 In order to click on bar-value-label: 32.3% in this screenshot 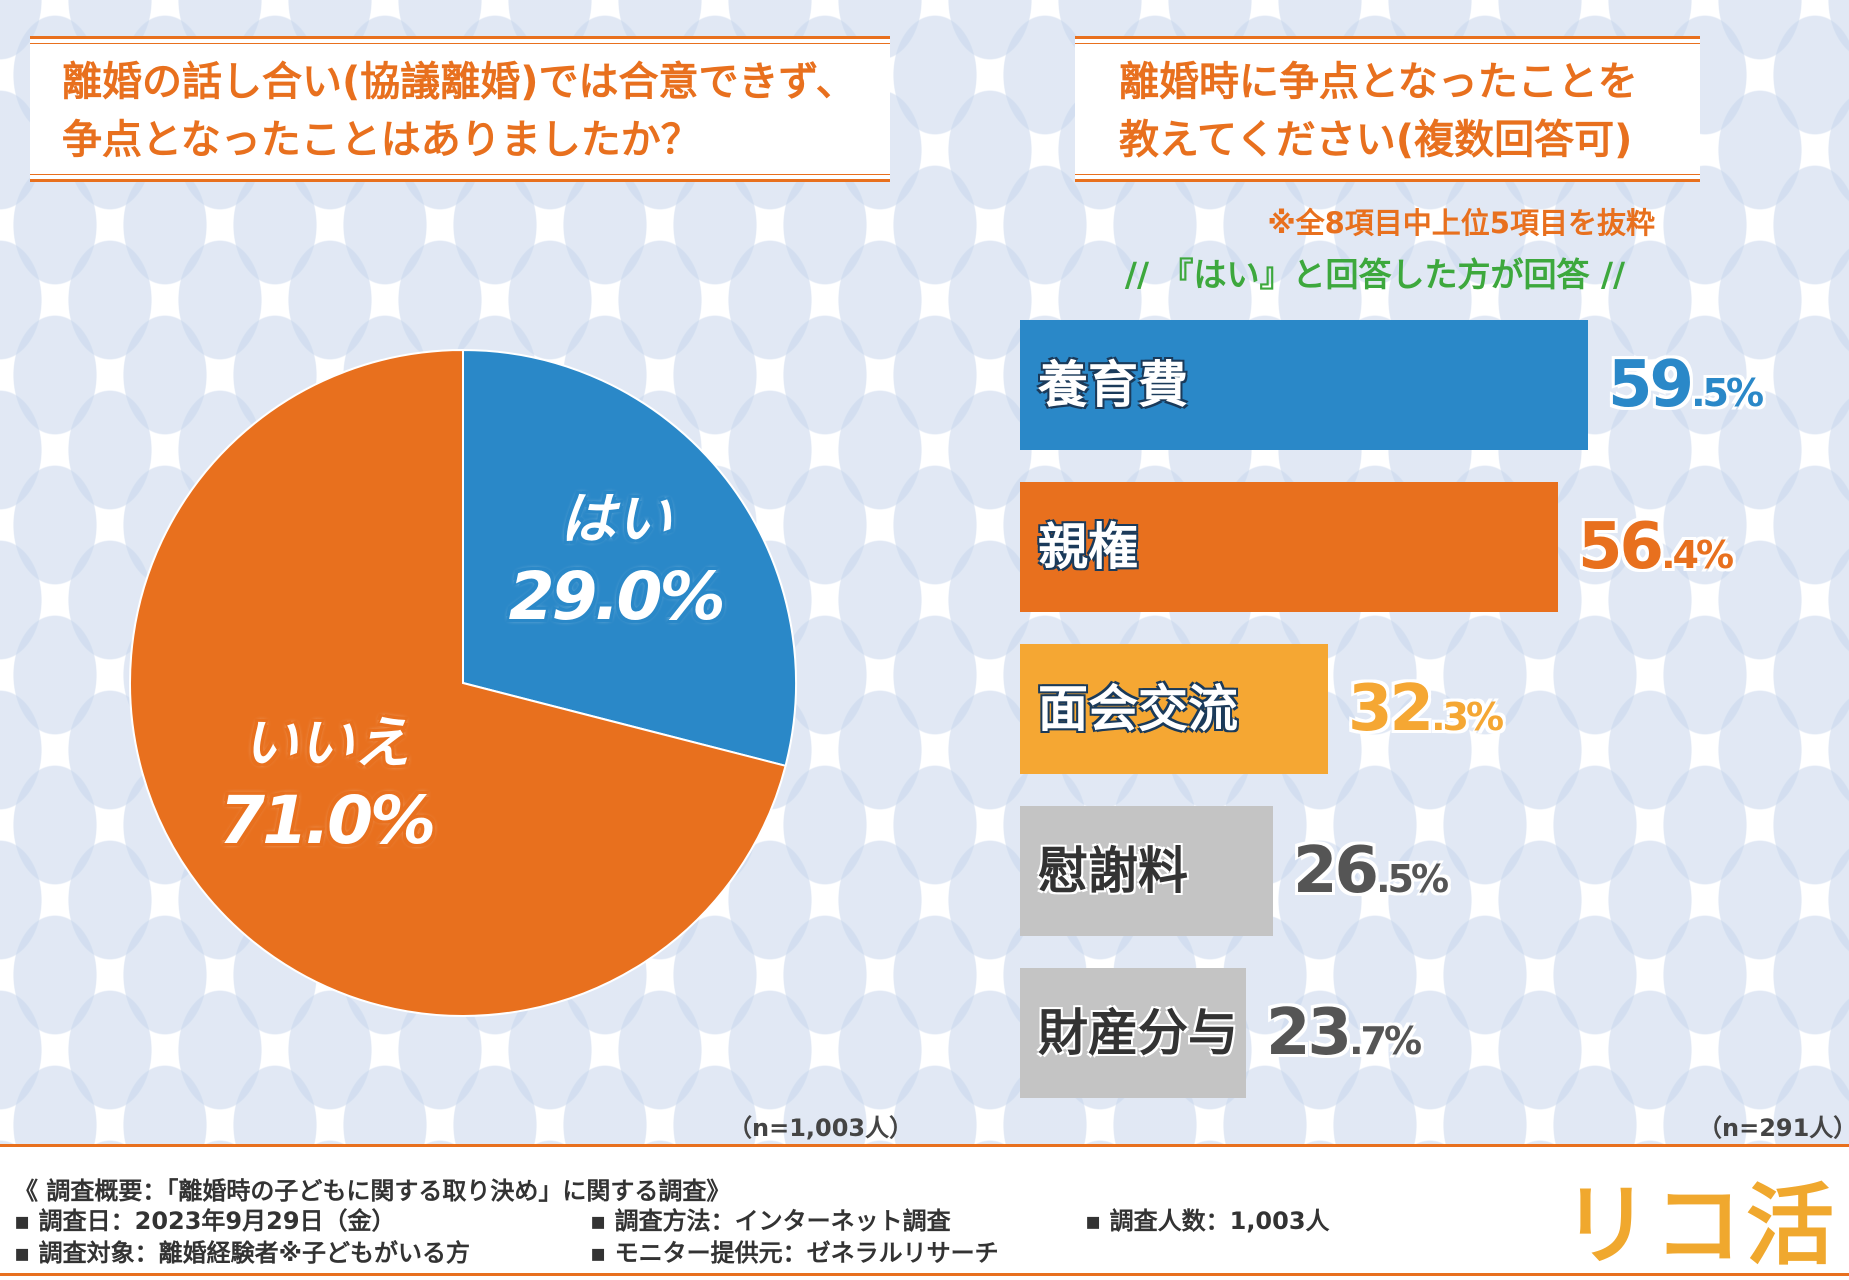, I will do `click(1426, 713)`.